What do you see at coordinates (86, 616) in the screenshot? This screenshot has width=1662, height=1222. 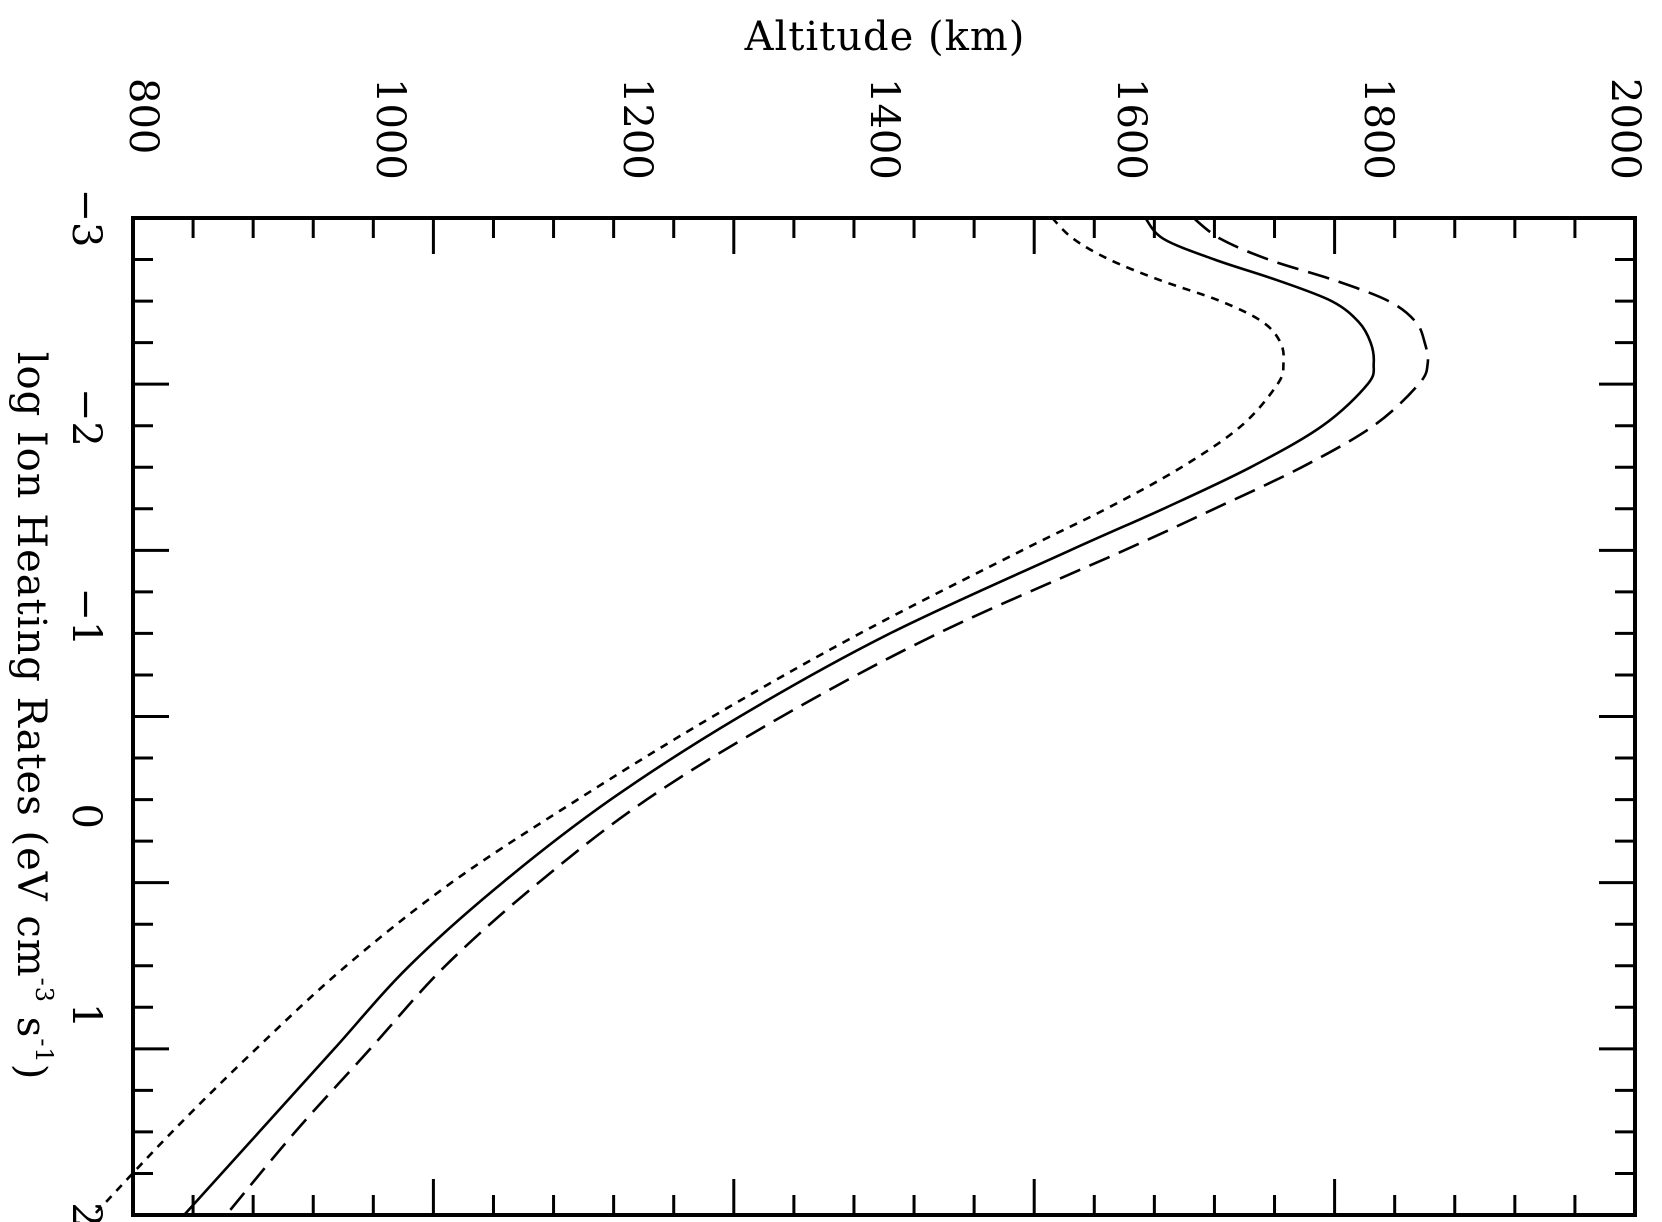 I see `y-tick-label: −1` at bounding box center [86, 616].